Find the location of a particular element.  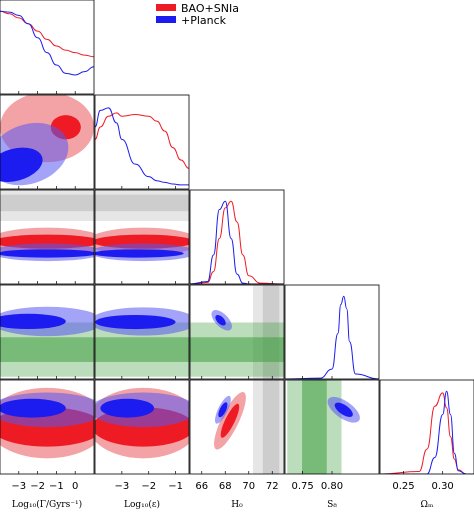

marginal-planck-H0 is located at coordinates (237, 242).